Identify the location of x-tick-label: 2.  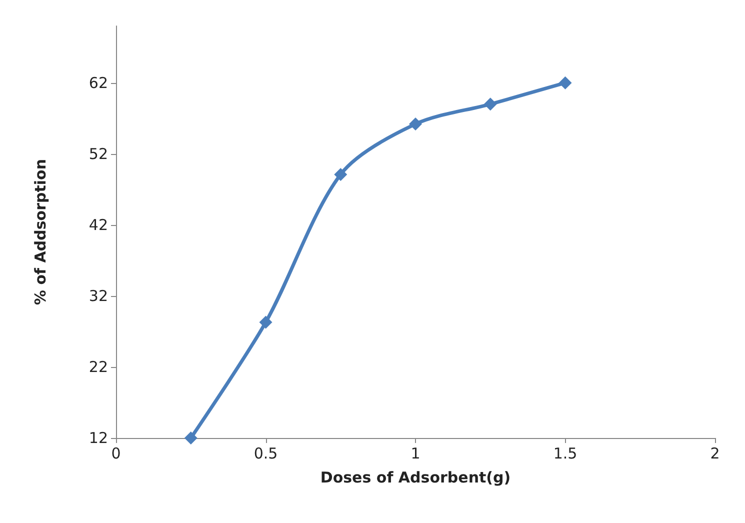
(715, 453).